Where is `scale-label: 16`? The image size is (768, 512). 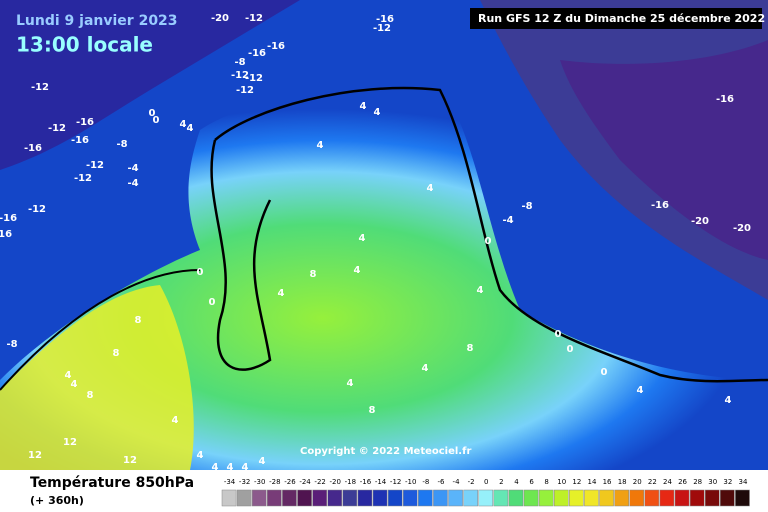
scale-label: 16 is located at coordinates (607, 482).